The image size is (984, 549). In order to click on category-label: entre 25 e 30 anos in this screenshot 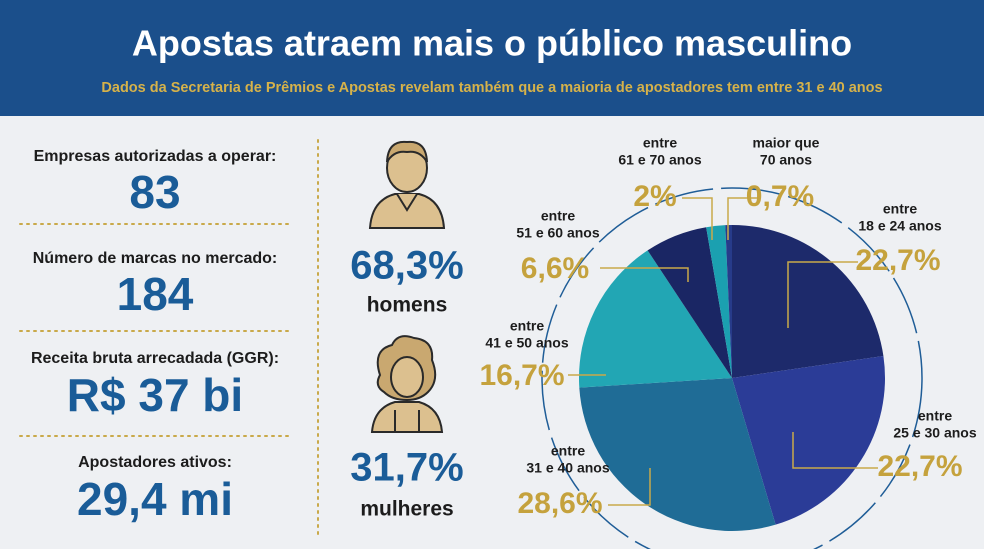, I will do `click(934, 423)`.